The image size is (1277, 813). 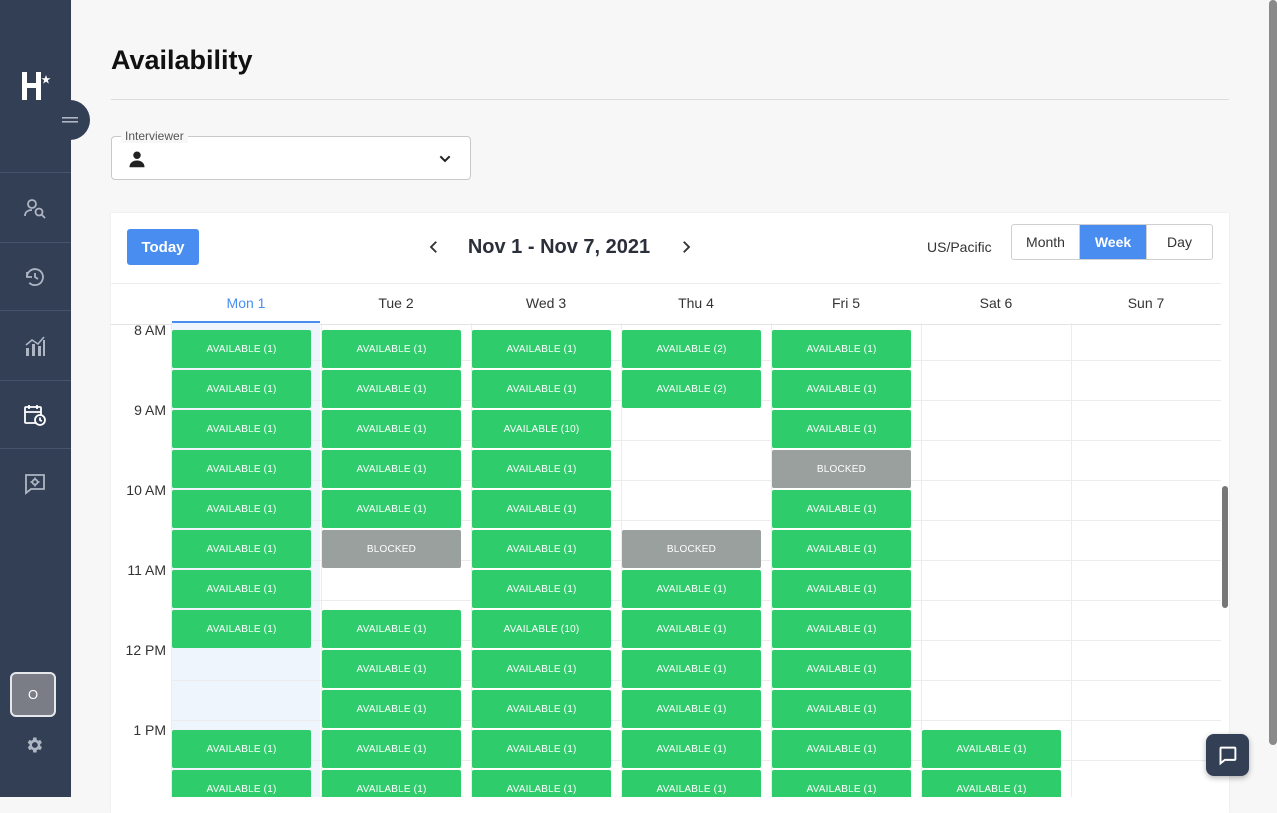 I want to click on nav-history, so click(x=35, y=277).